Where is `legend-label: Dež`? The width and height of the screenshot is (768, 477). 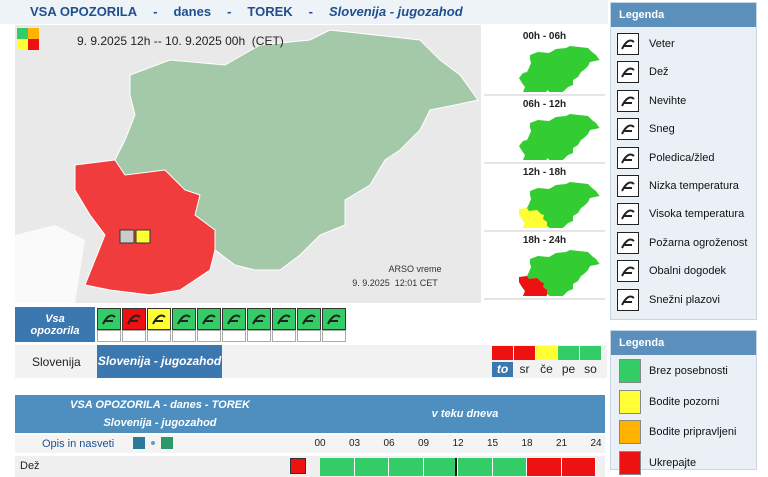 legend-label: Dež is located at coordinates (659, 72).